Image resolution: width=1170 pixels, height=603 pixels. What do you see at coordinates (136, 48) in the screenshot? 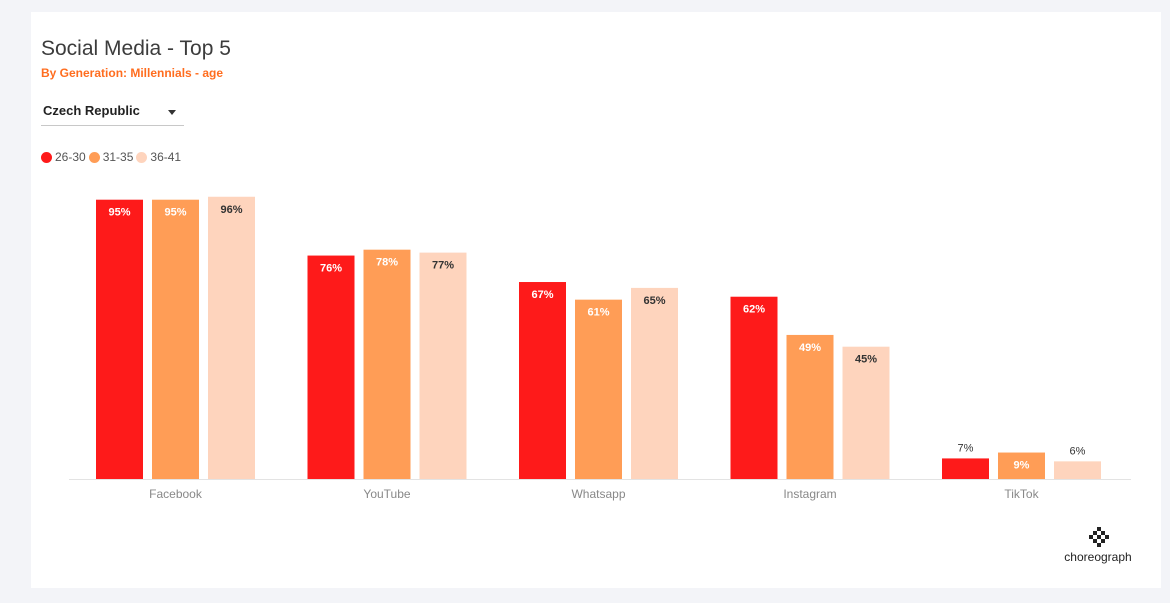
I see `chart-title: Social Media - Top 5` at bounding box center [136, 48].